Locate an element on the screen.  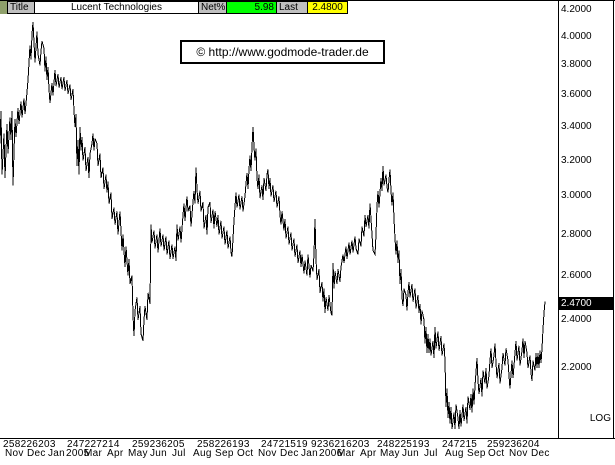
y-axis-tick-label: 2.2000 is located at coordinates (576, 368).